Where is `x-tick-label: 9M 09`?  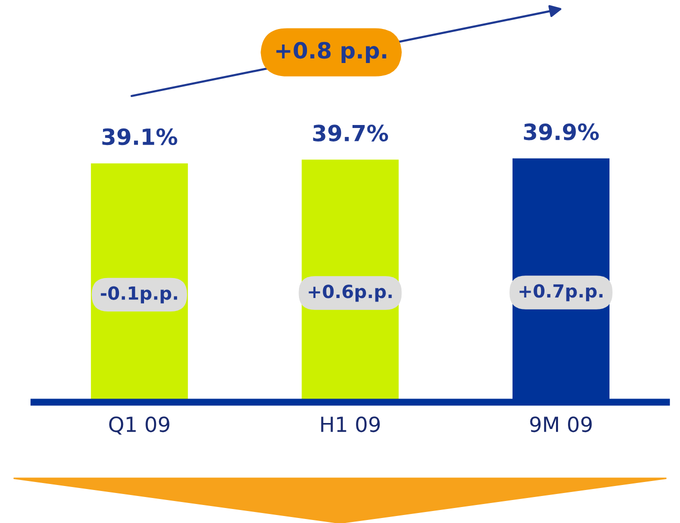 x-tick-label: 9M 09 is located at coordinates (561, 424).